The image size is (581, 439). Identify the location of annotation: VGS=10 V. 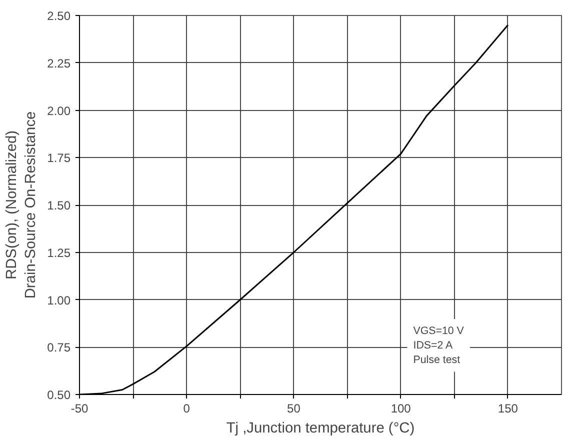
(439, 330).